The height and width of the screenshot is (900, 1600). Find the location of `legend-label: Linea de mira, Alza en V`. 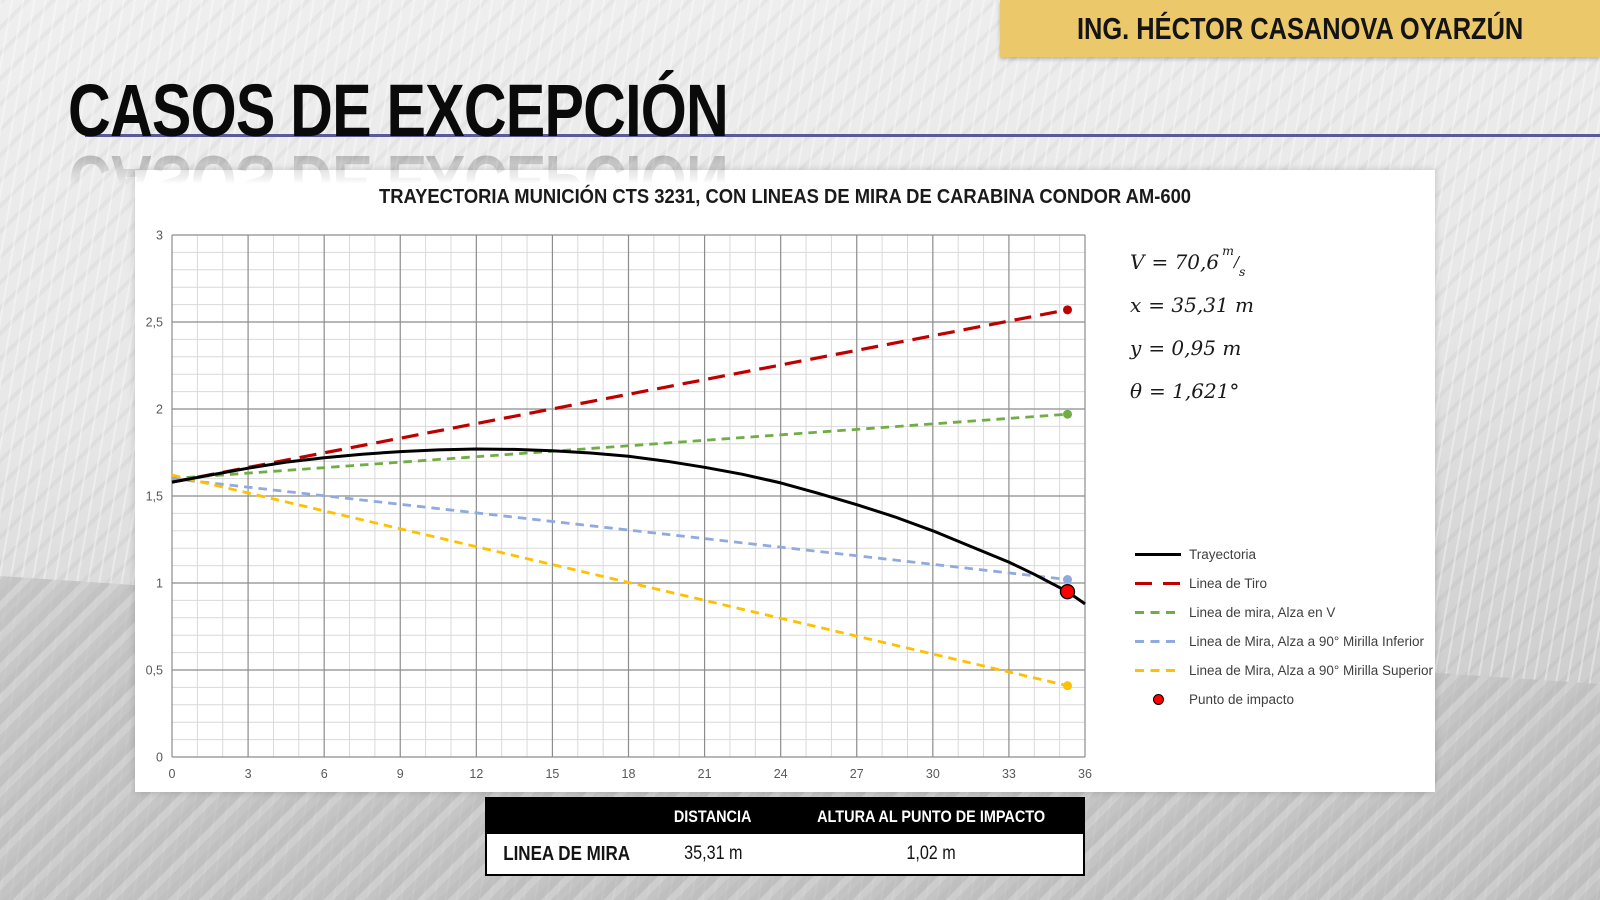

legend-label: Linea de mira, Alza en V is located at coordinates (1262, 612).